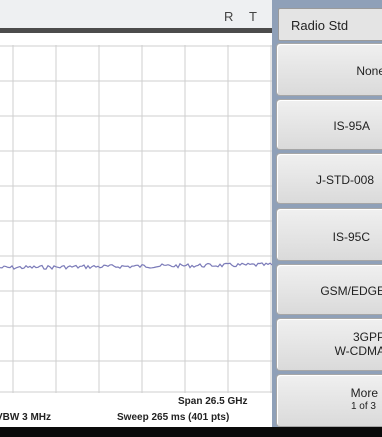  I want to click on span-readout: Span 26.5 GHz, so click(213, 401).